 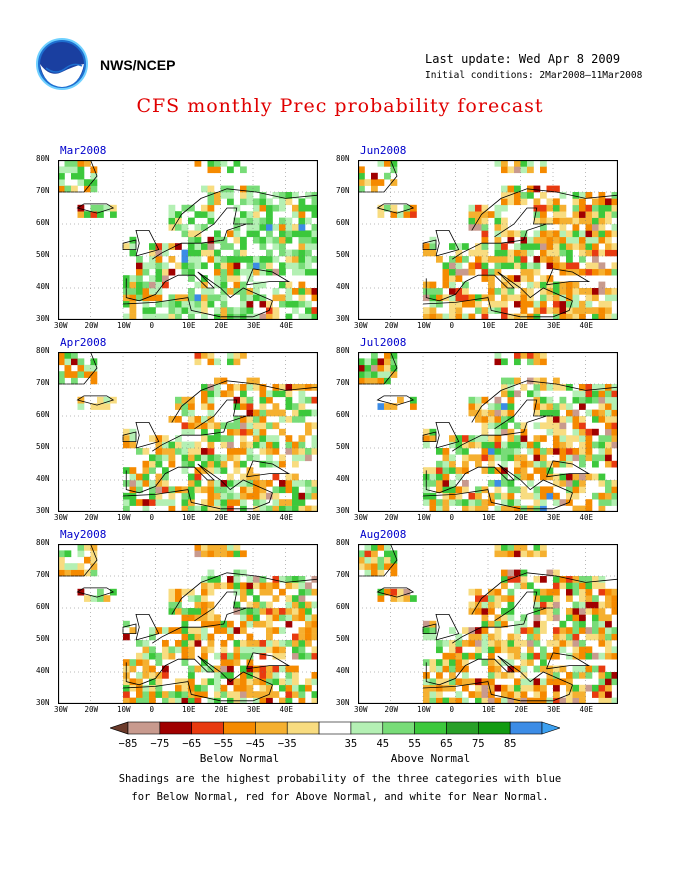 I want to click on lon-tick-label: 10W, so click(x=424, y=325).